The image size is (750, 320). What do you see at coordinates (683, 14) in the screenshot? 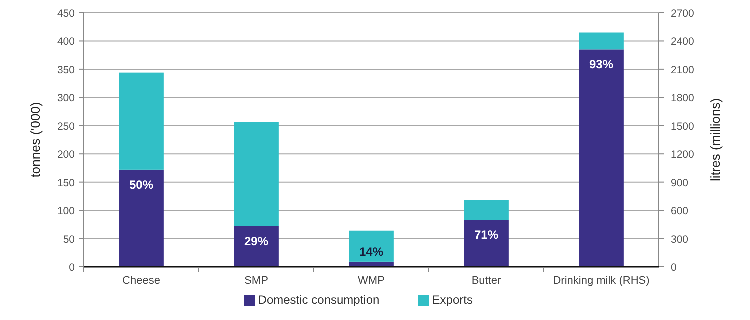
I see `y2-tick-label: 2700` at bounding box center [683, 14].